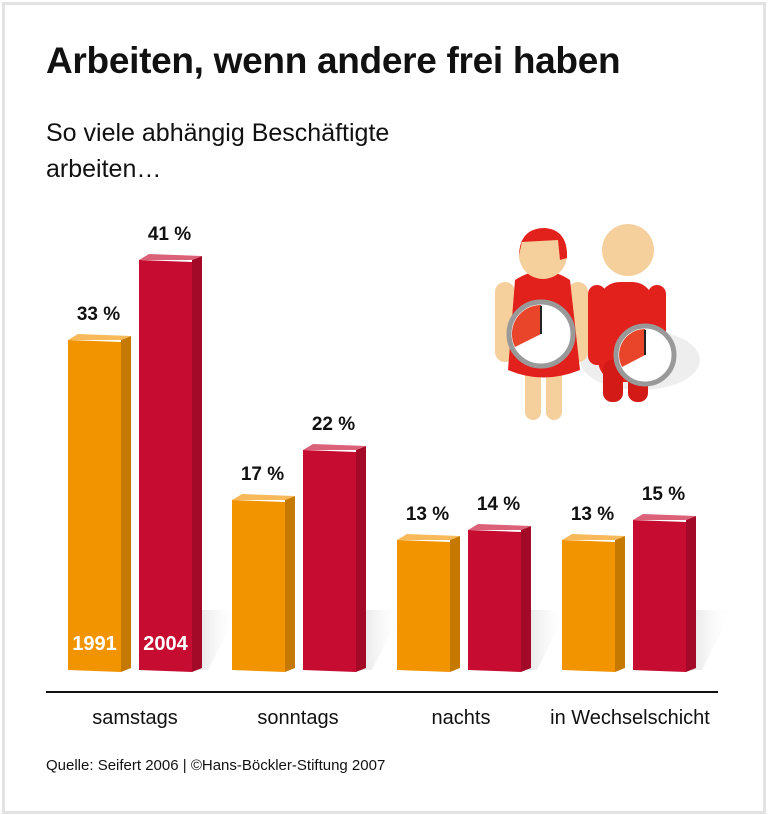  Describe the element at coordinates (333, 60) in the screenshot. I see `chart-title: Arbeiten, wenn andere frei haben` at that location.